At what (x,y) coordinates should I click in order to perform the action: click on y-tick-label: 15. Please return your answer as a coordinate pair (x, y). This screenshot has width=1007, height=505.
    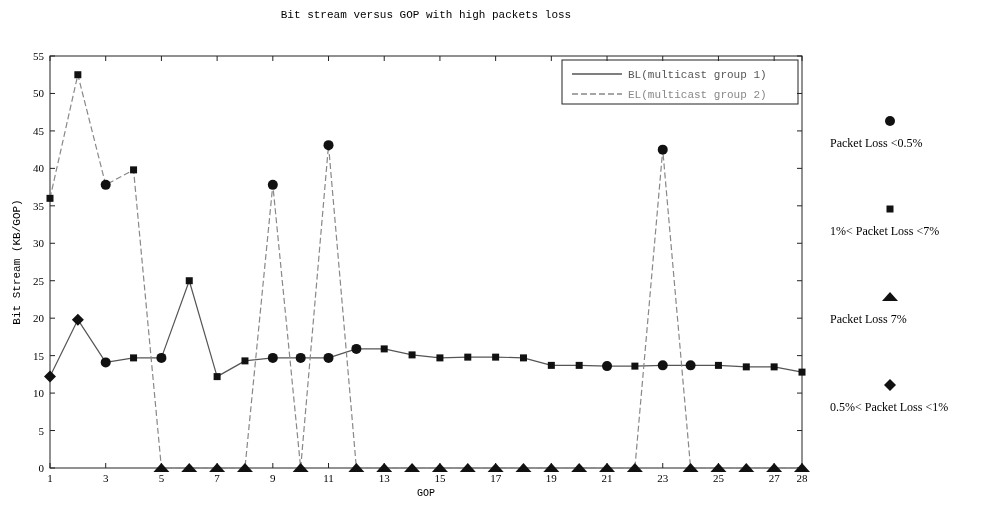
    Looking at the image, I should click on (39, 355).